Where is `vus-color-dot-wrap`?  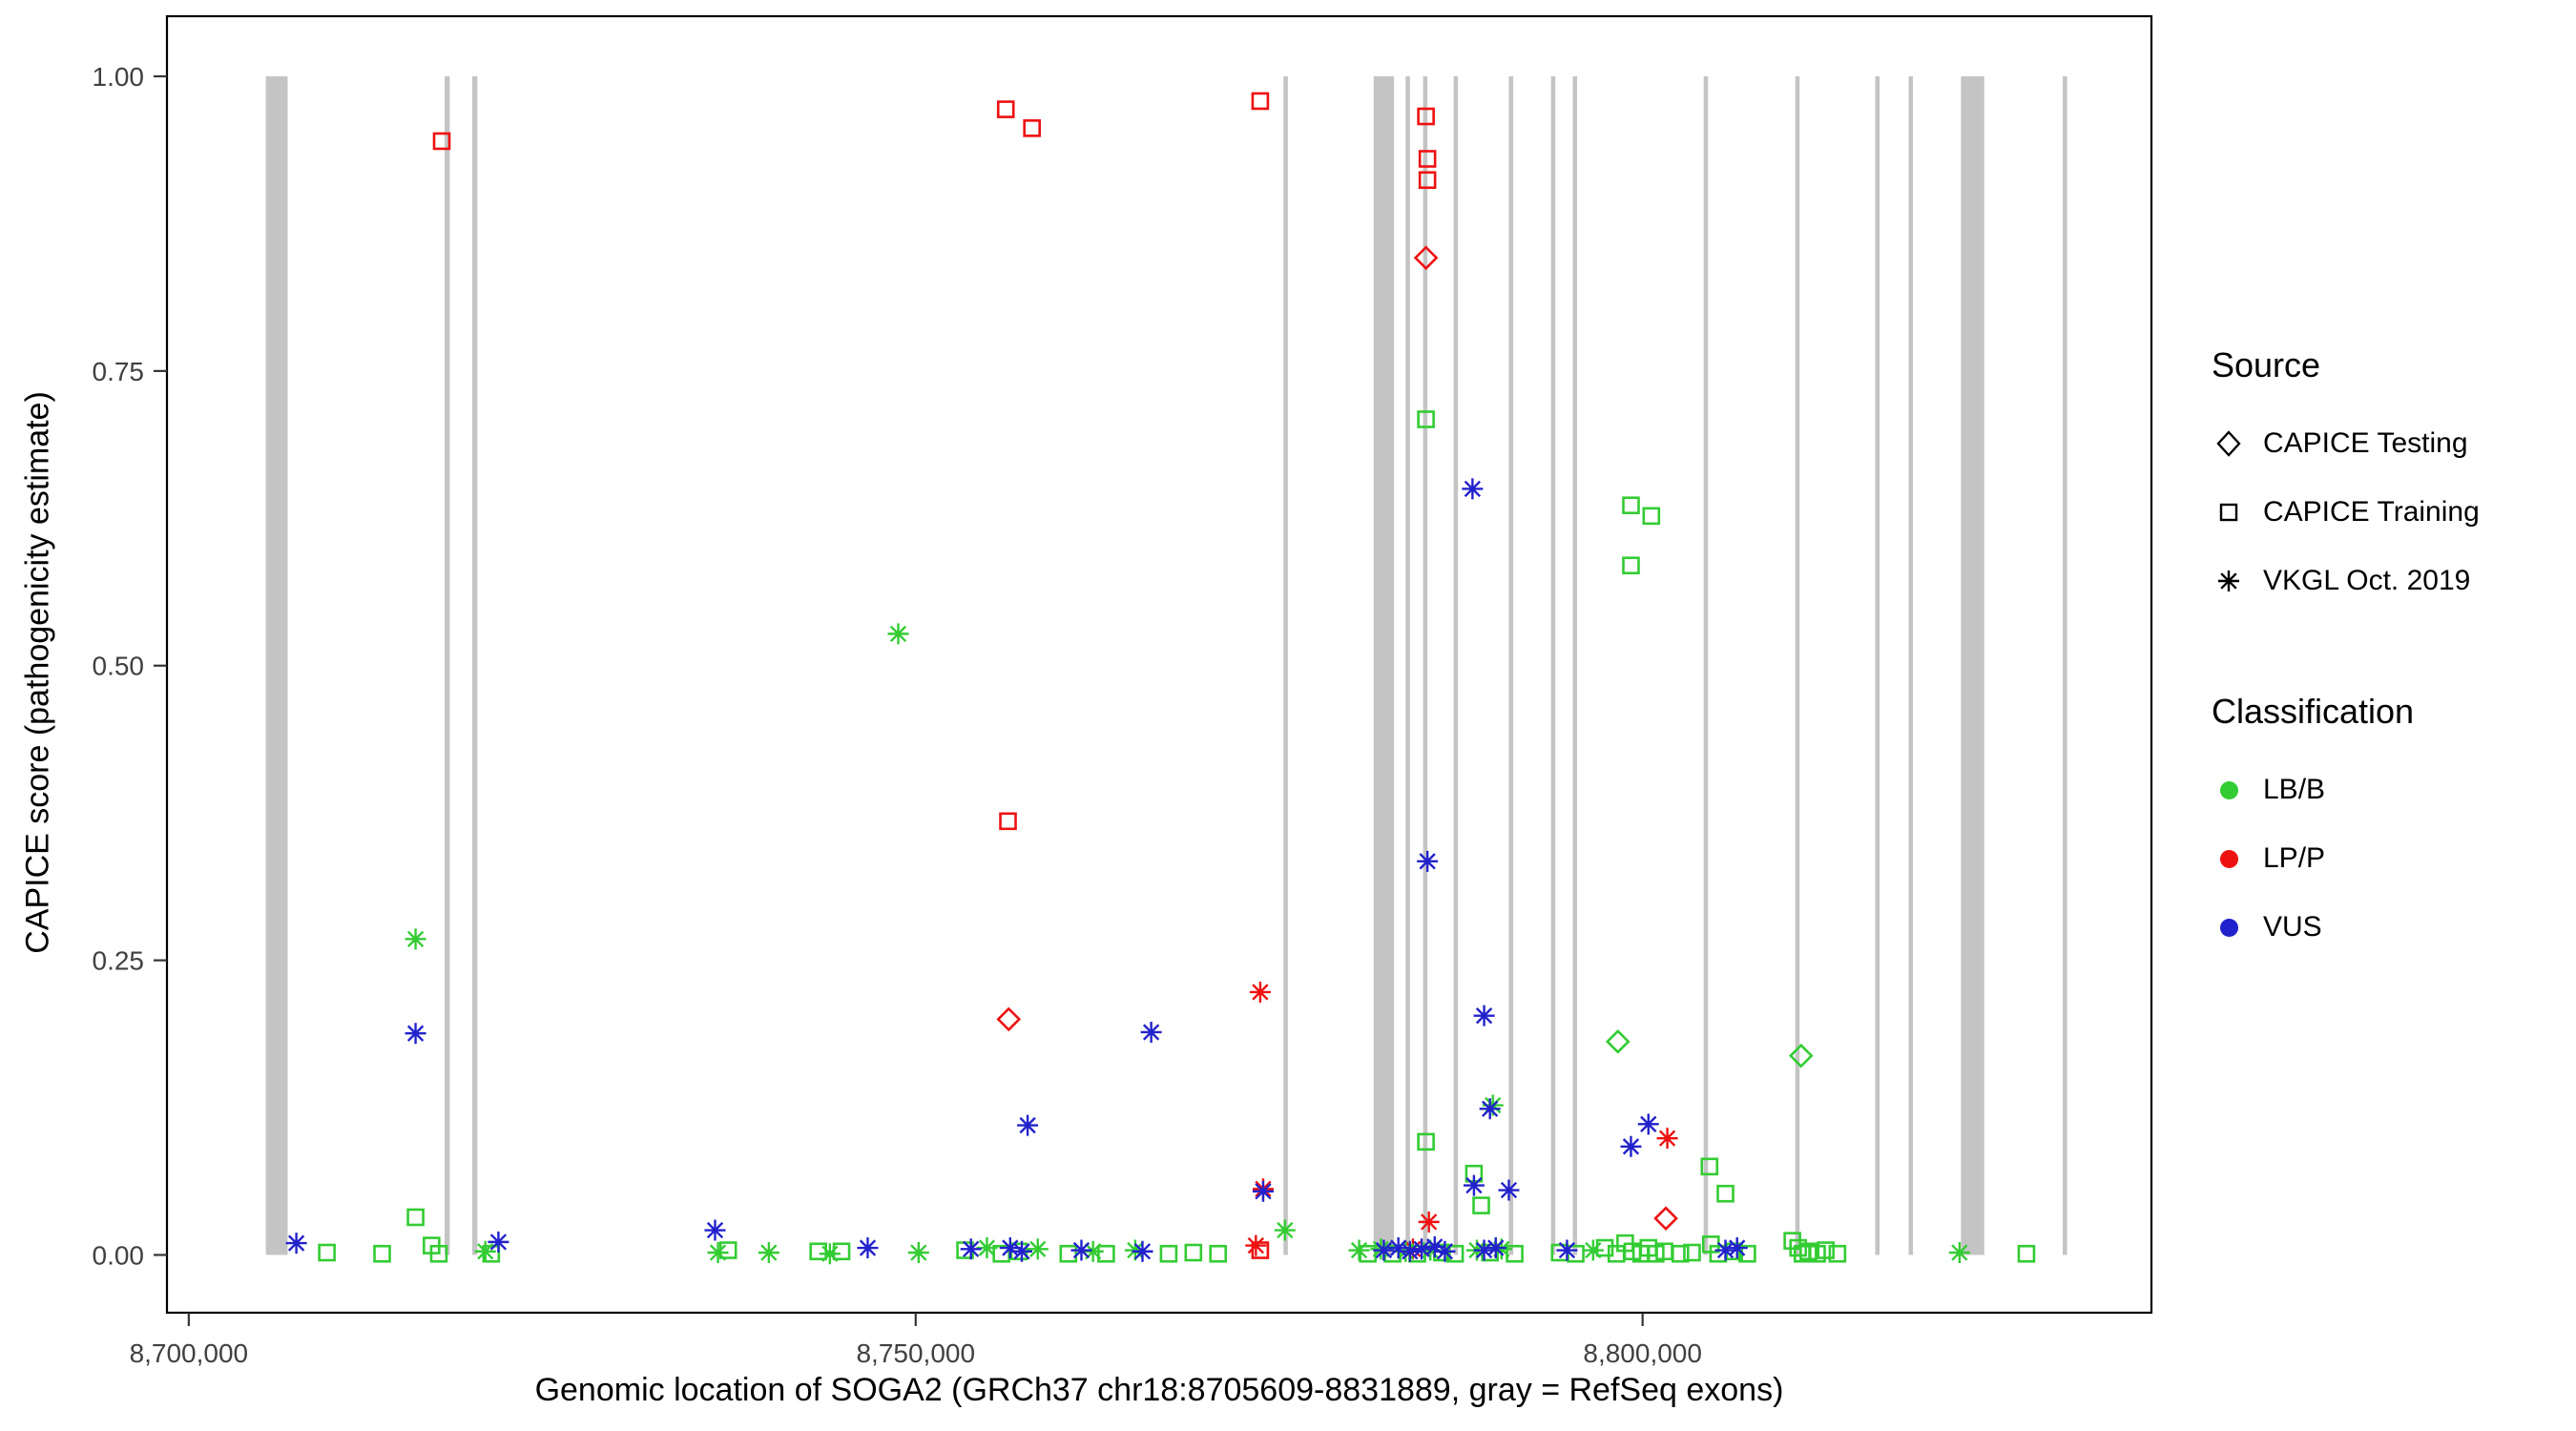 vus-color-dot-wrap is located at coordinates (2229, 927).